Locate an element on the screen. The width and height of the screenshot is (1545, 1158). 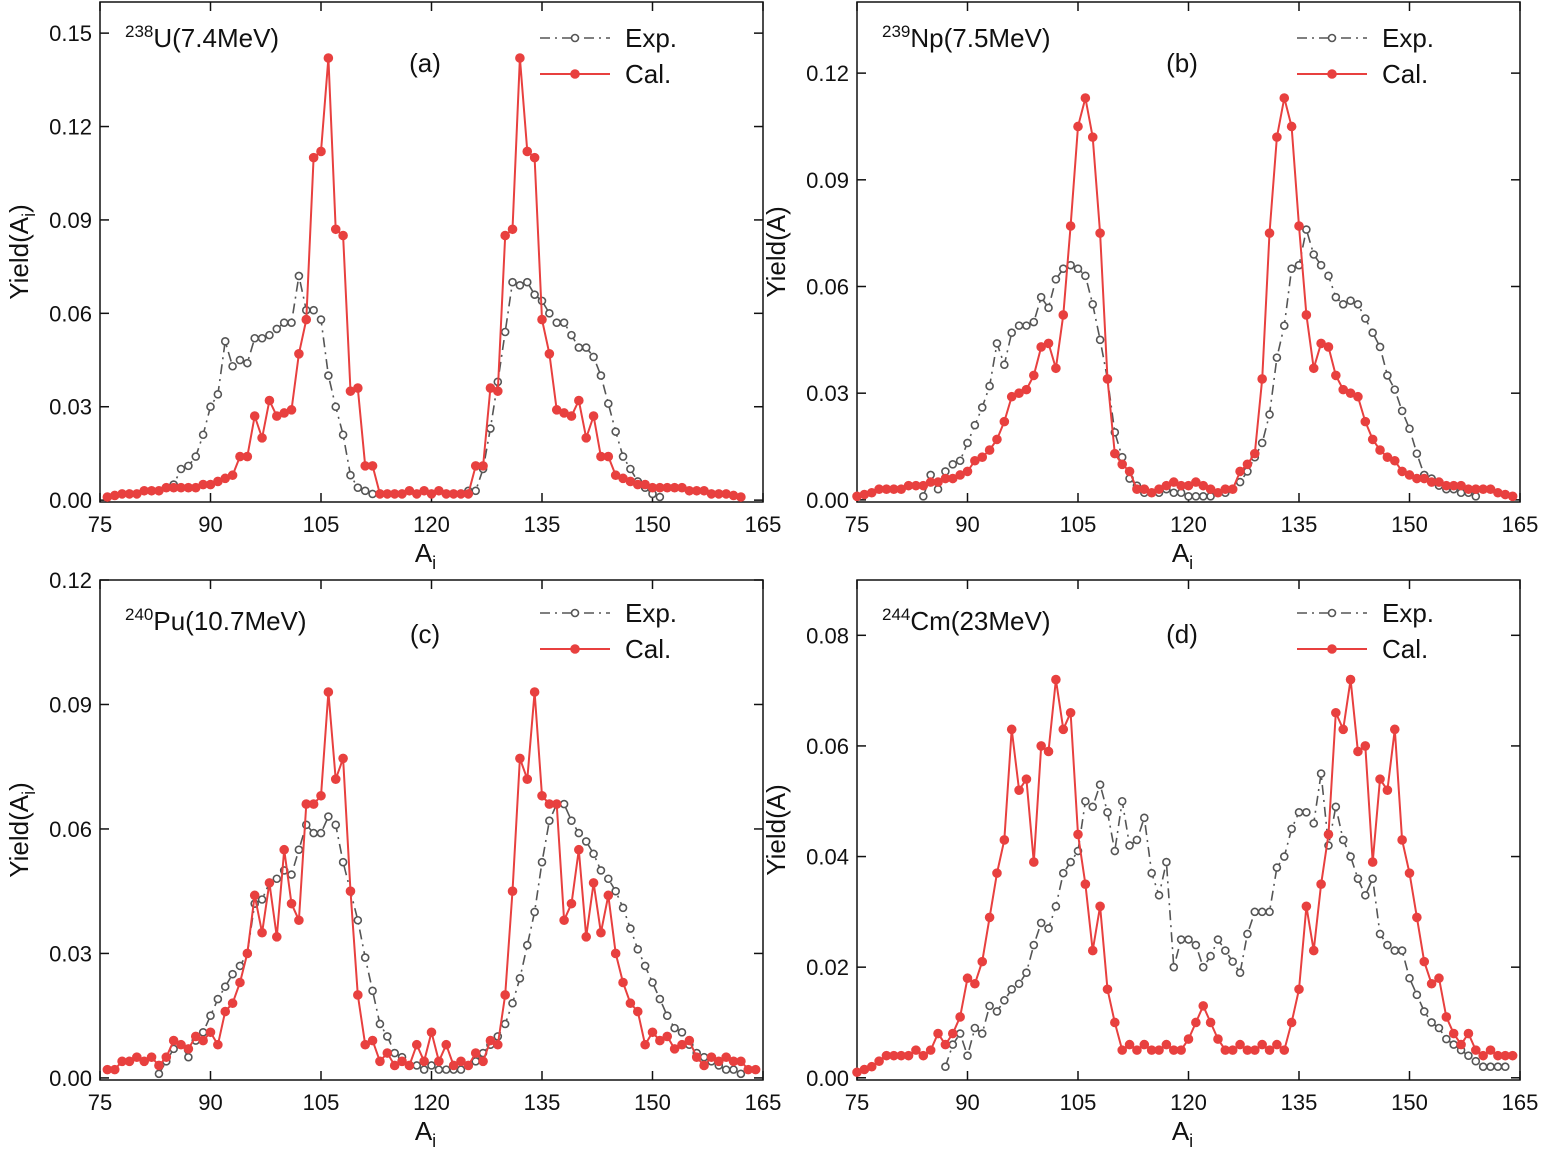
x-tick-label: 105 is located at coordinates (321, 1102).